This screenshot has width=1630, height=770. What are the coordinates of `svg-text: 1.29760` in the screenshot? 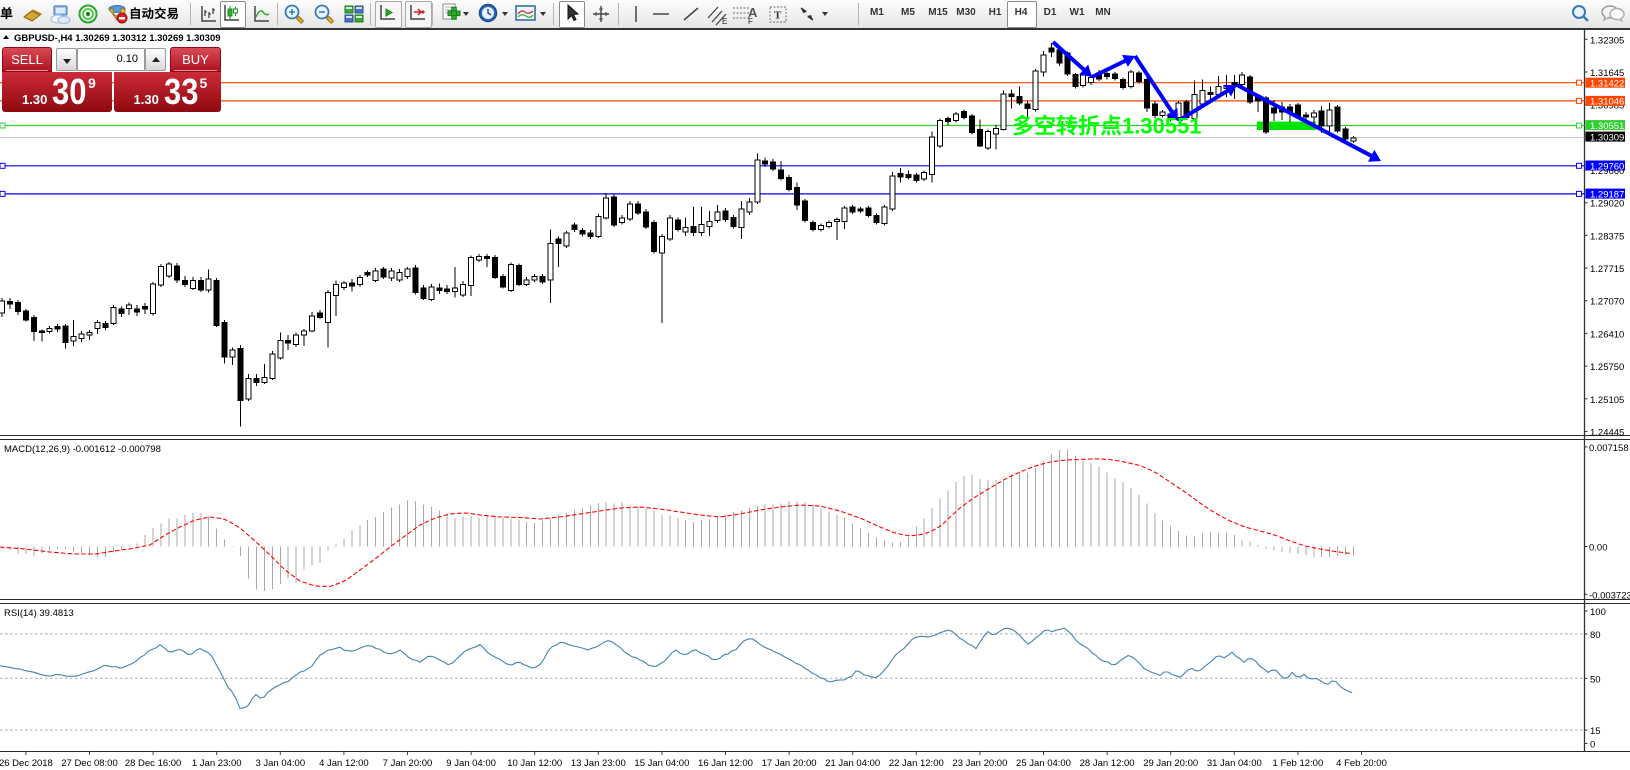 It's located at (1607, 166).